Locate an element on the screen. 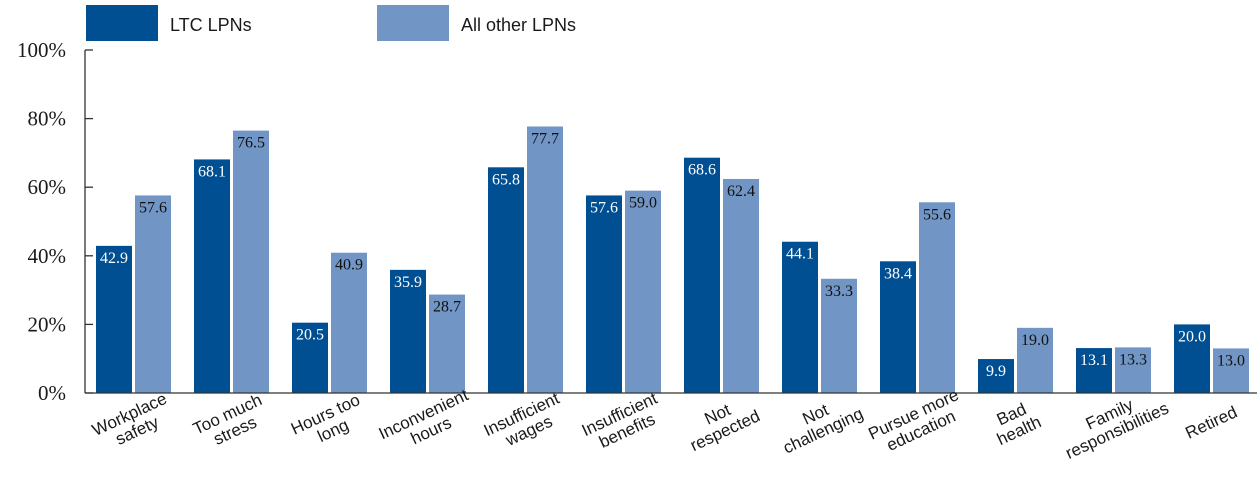  y-tick-label: 100% is located at coordinates (41, 50).